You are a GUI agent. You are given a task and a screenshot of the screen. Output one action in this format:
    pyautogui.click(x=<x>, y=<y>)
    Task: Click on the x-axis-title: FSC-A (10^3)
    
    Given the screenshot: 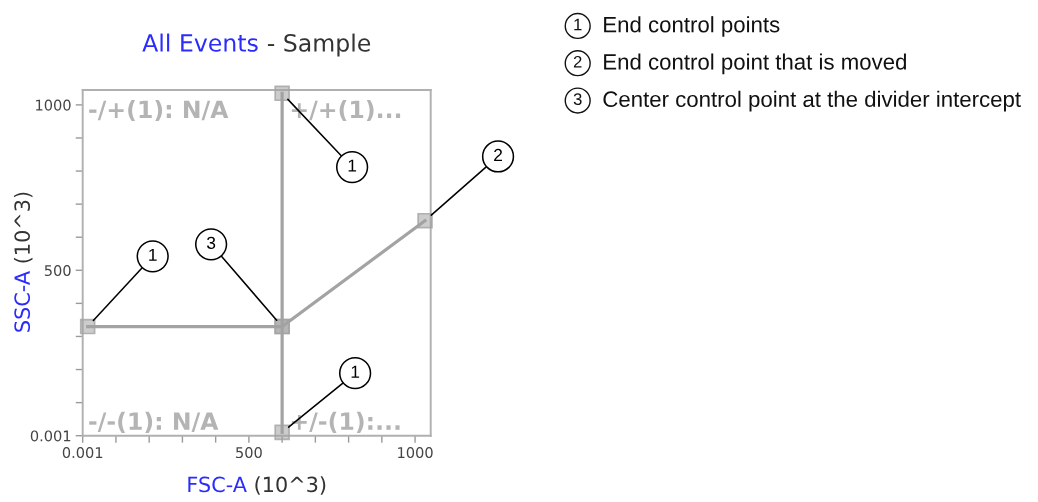 What is the action you would take?
    pyautogui.click(x=257, y=485)
    